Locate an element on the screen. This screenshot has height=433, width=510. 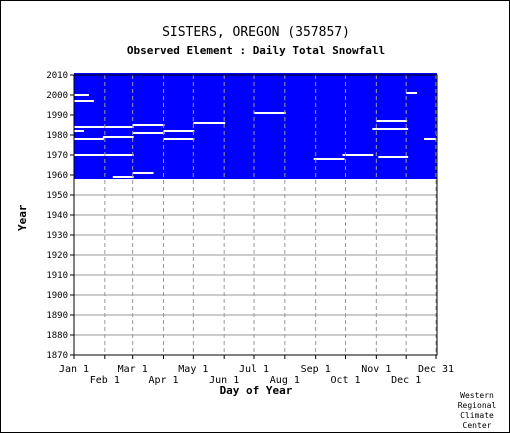
chart-title: SISTERS, OREGON (357857) is located at coordinates (256, 32).